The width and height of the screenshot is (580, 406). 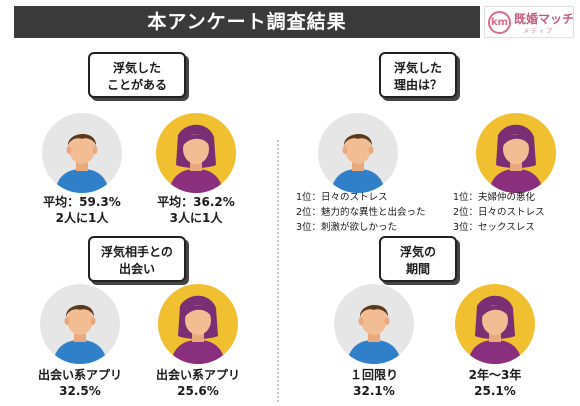 What do you see at coordinates (374, 391) in the screenshot?
I see `male-result-line-2: 32.1%` at bounding box center [374, 391].